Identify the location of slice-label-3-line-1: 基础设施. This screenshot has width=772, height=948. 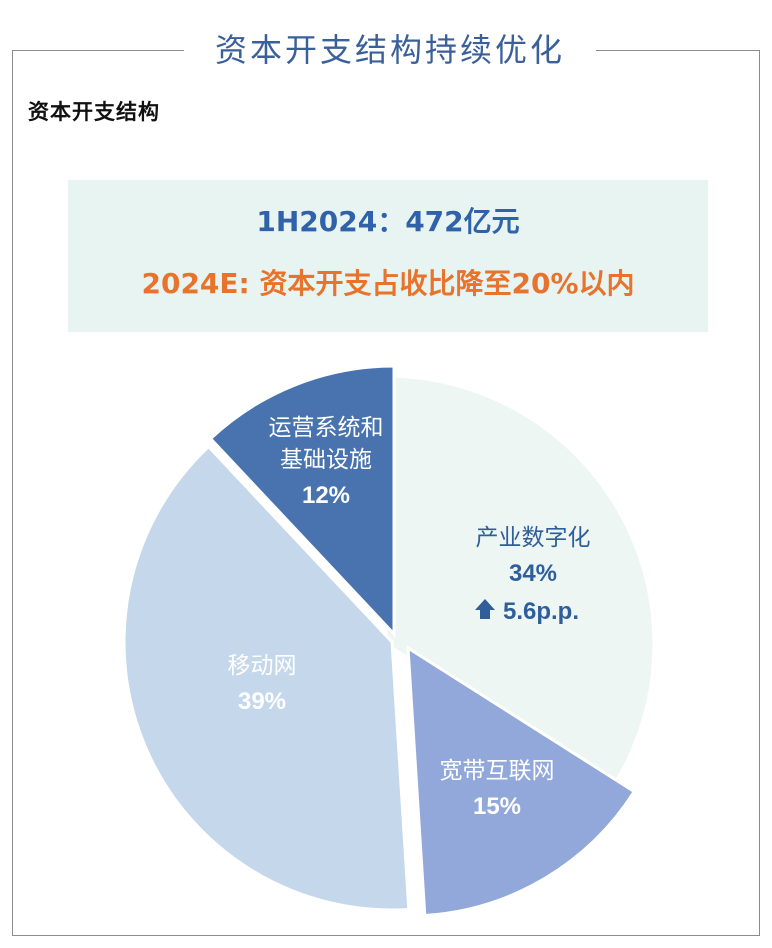
(326, 460).